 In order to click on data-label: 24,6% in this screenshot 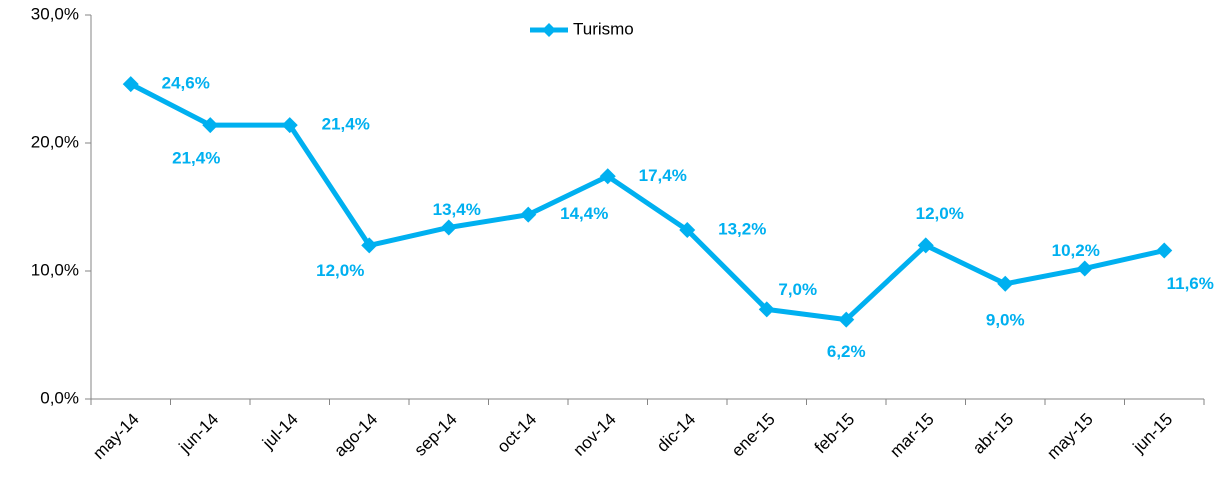, I will do `click(186, 83)`.